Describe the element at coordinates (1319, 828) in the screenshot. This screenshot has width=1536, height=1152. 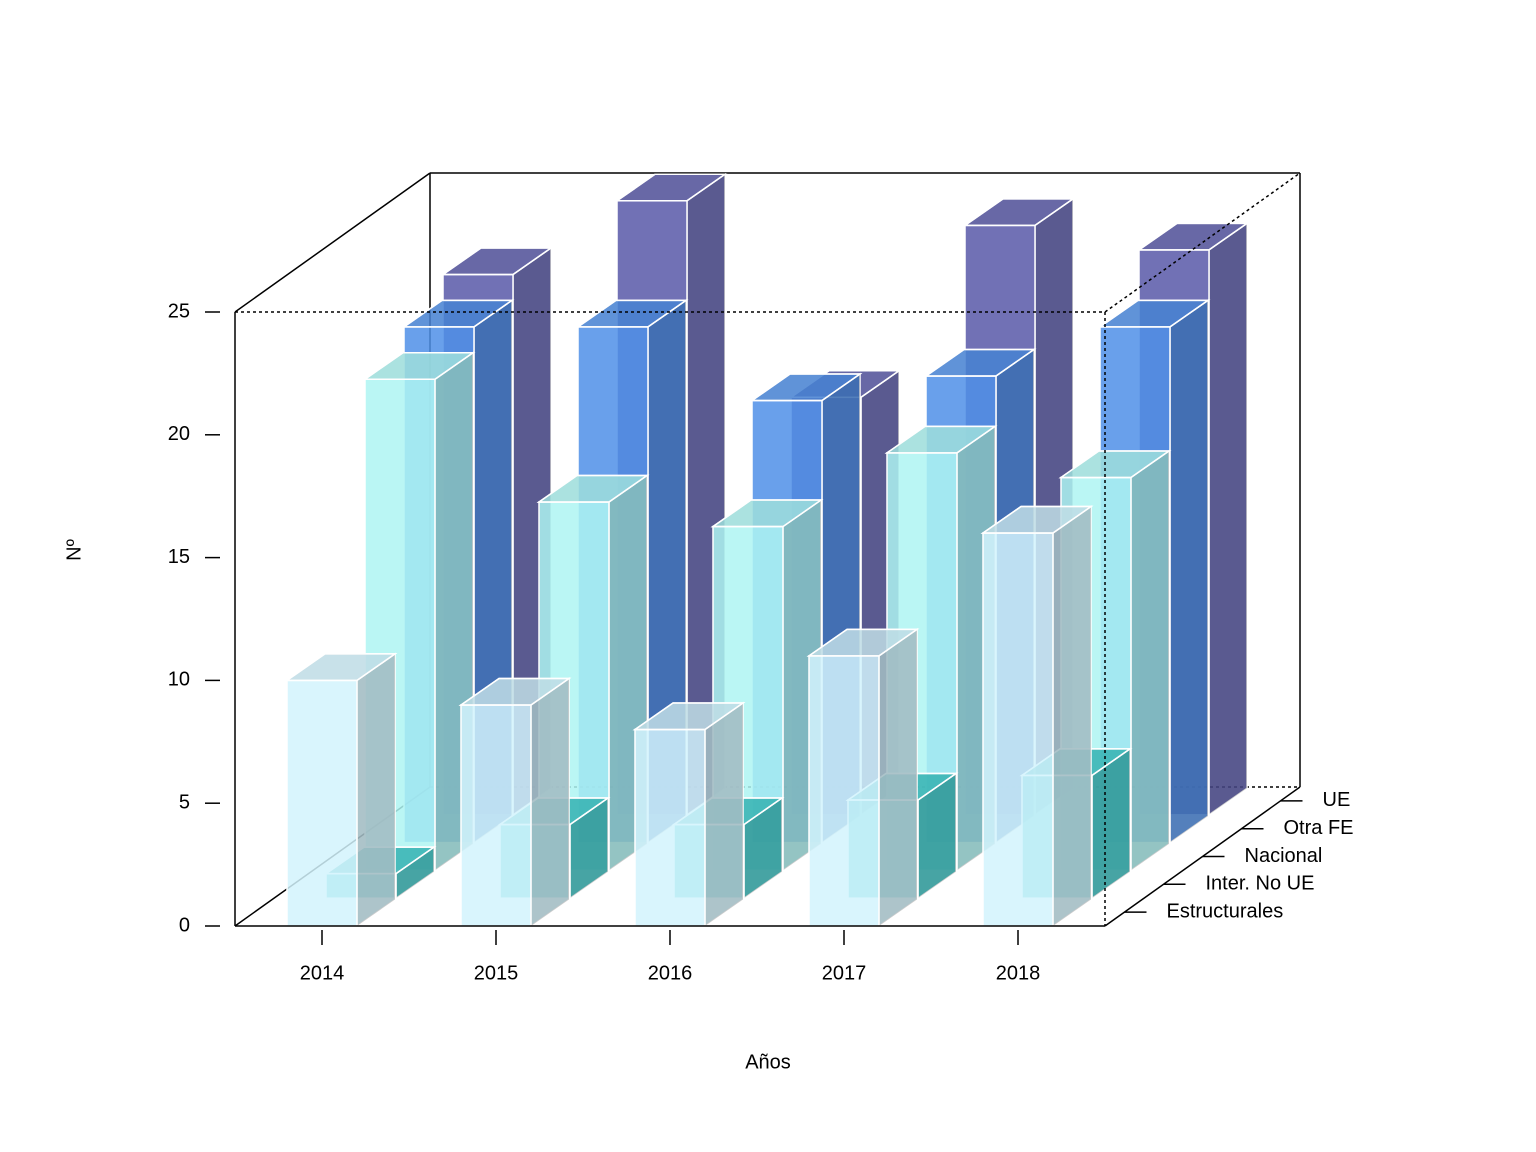
I see `z-tick-label: Otra FE` at that location.